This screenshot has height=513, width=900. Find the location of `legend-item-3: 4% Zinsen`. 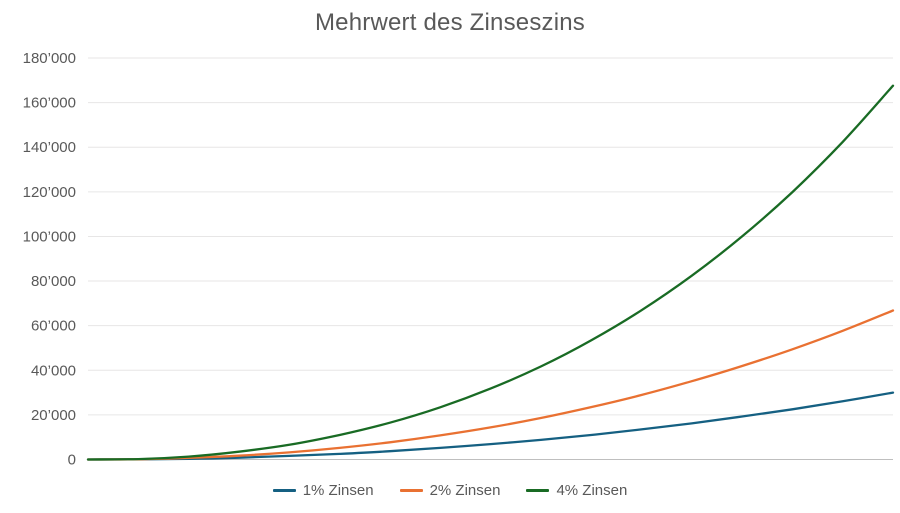

legend-item-3: 4% Zinsen is located at coordinates (576, 490).